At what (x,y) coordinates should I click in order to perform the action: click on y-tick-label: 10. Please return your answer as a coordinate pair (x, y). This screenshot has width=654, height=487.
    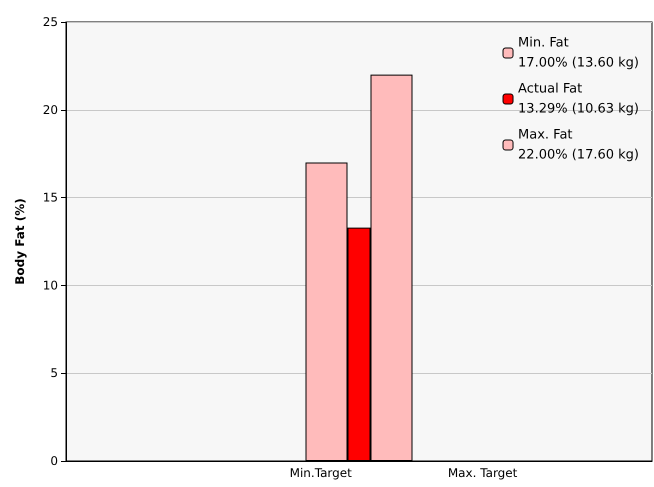
    Looking at the image, I should click on (50, 285).